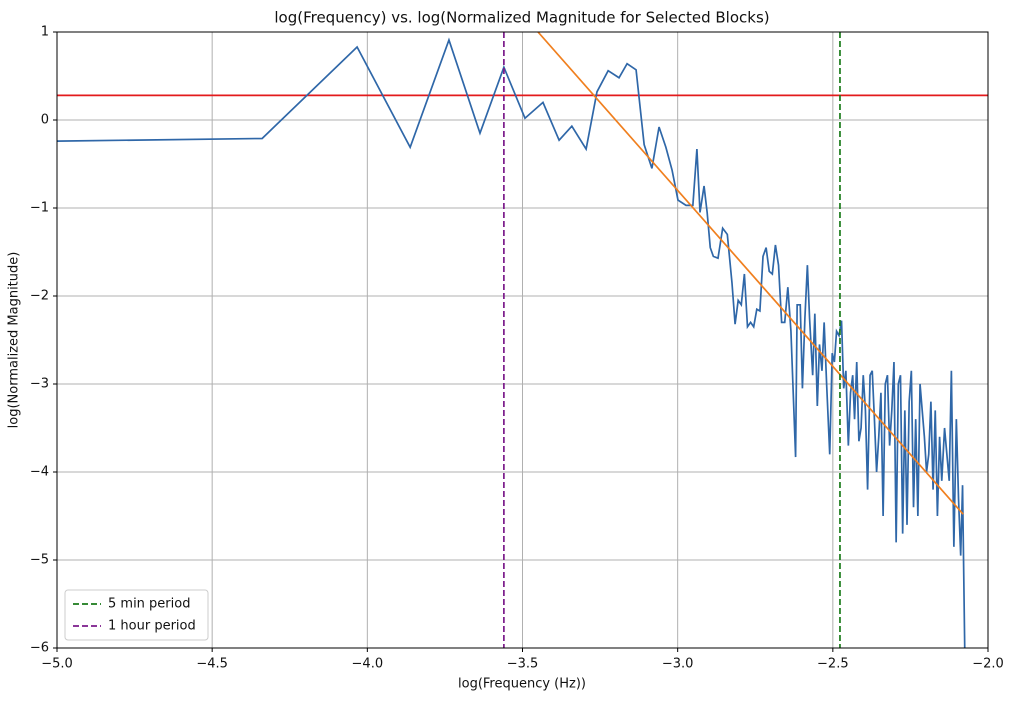  What do you see at coordinates (39, 296) in the screenshot?
I see `y-tick-label: −2` at bounding box center [39, 296].